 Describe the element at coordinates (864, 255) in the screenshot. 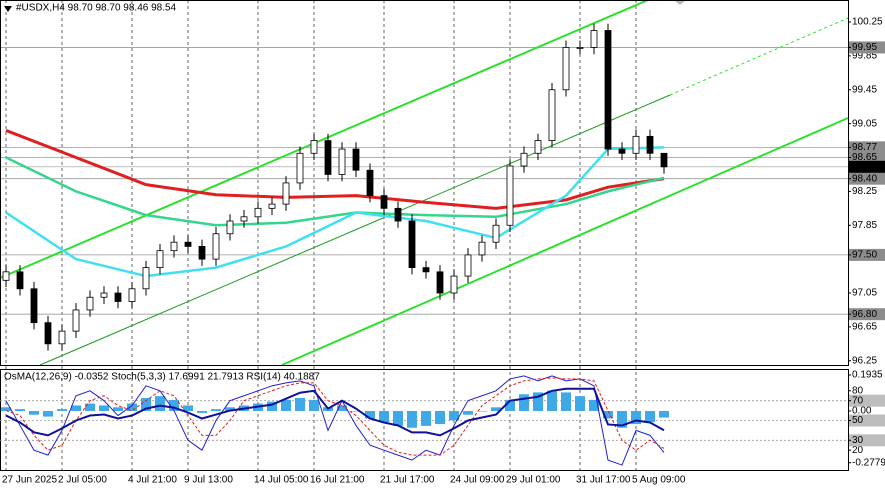

I see `y-tick-label: 97.50` at that location.